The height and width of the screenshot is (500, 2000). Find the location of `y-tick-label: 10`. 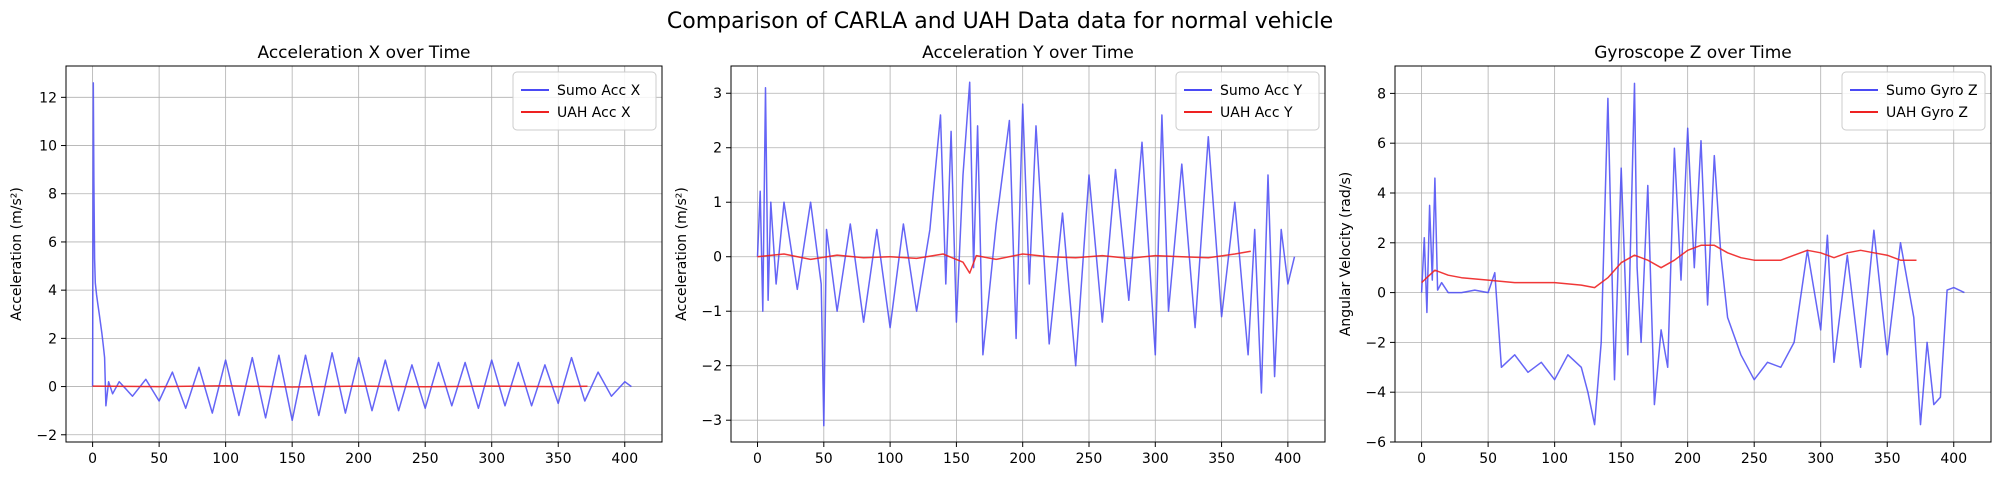

y-tick-label: 10 is located at coordinates (48, 147).